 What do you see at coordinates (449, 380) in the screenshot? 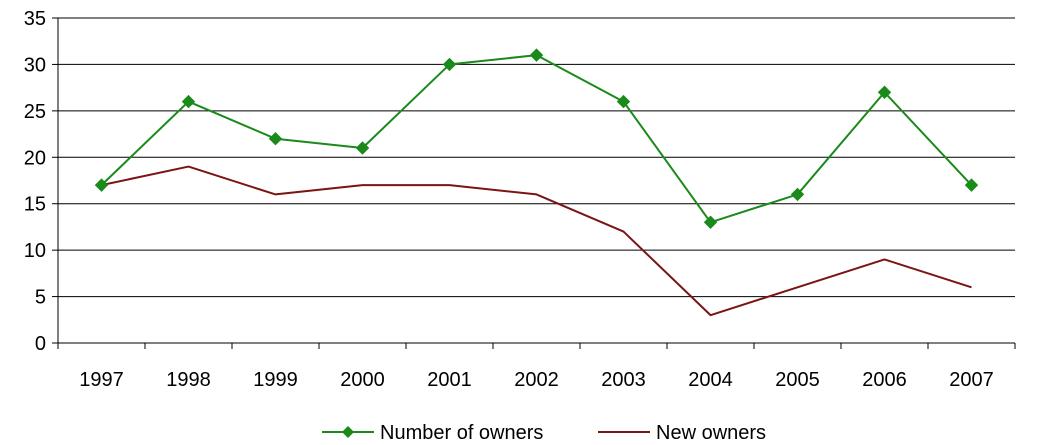
I see `x-tick-label: 2001` at bounding box center [449, 380].